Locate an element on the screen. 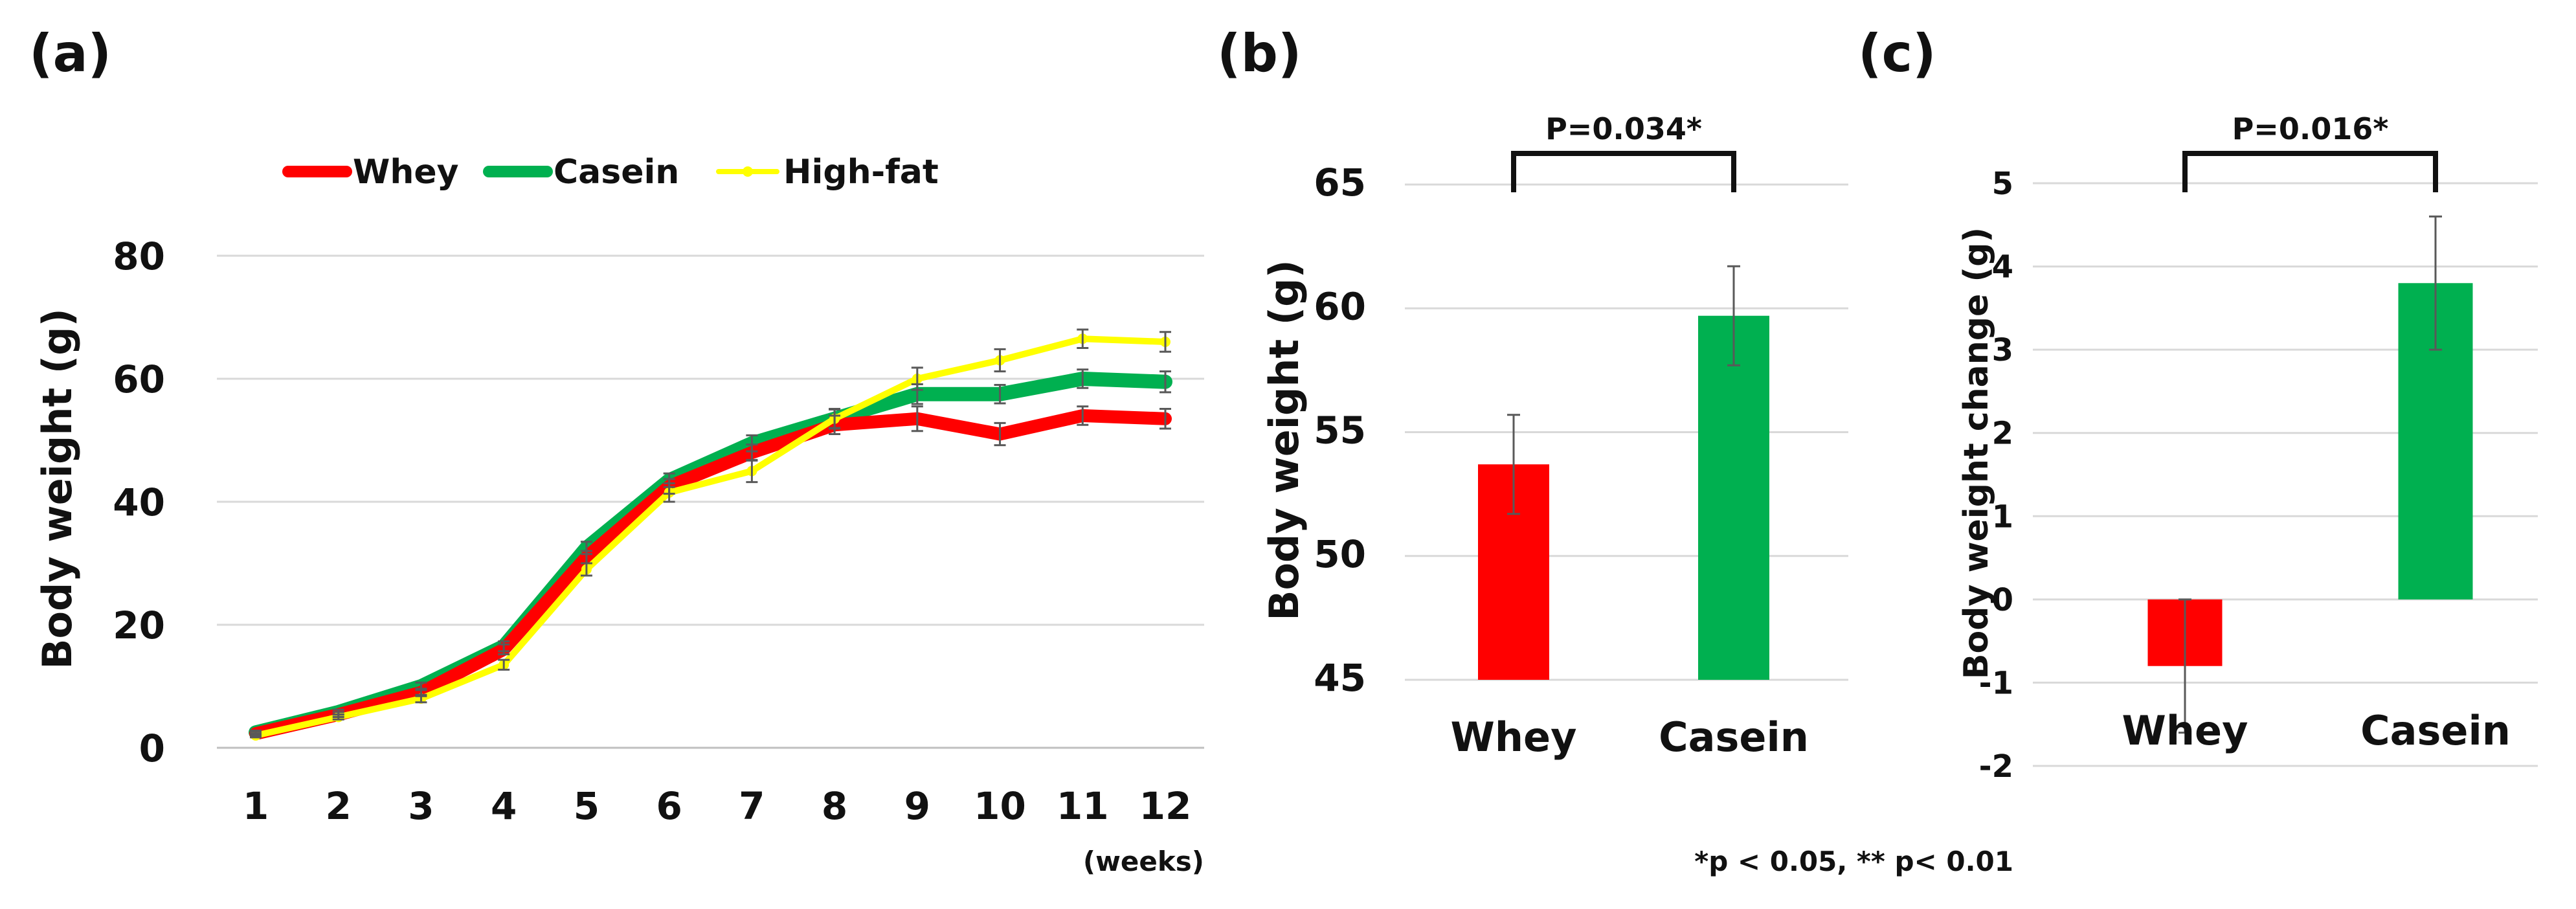  y-tick-label: 50 is located at coordinates (1340, 554).